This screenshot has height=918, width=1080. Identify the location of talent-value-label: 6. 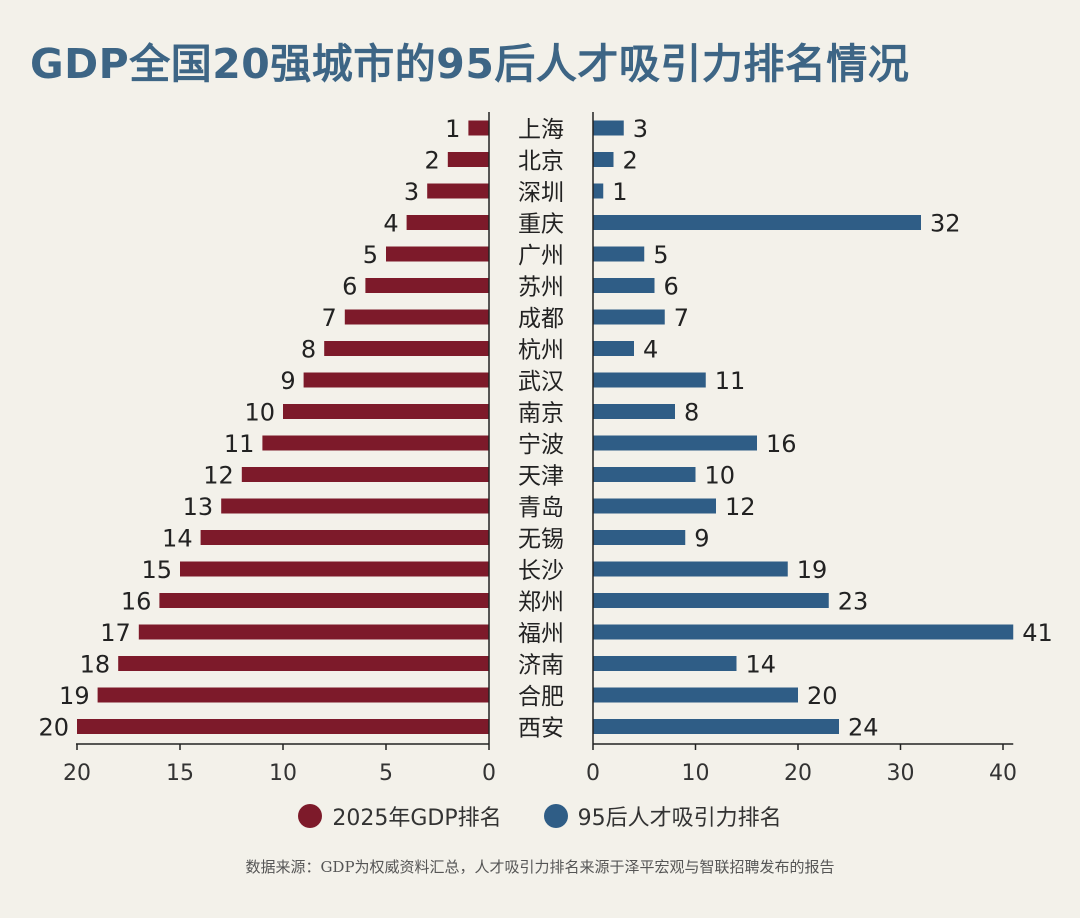
(671, 287).